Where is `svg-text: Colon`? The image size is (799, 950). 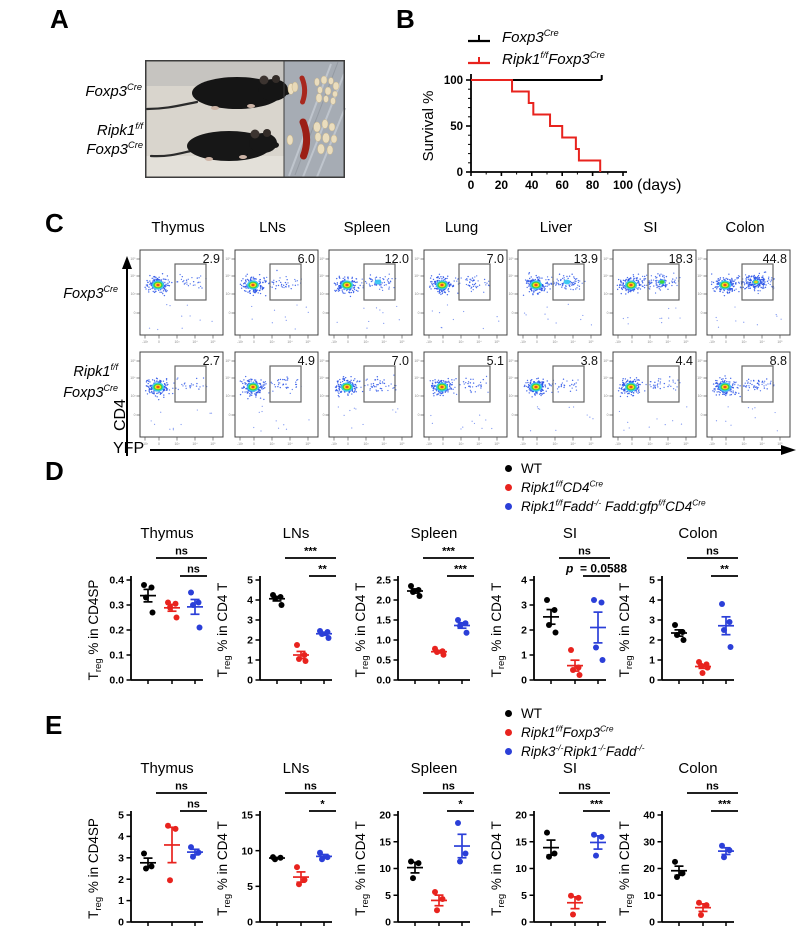
svg-text: Colon is located at coordinates (697, 533).